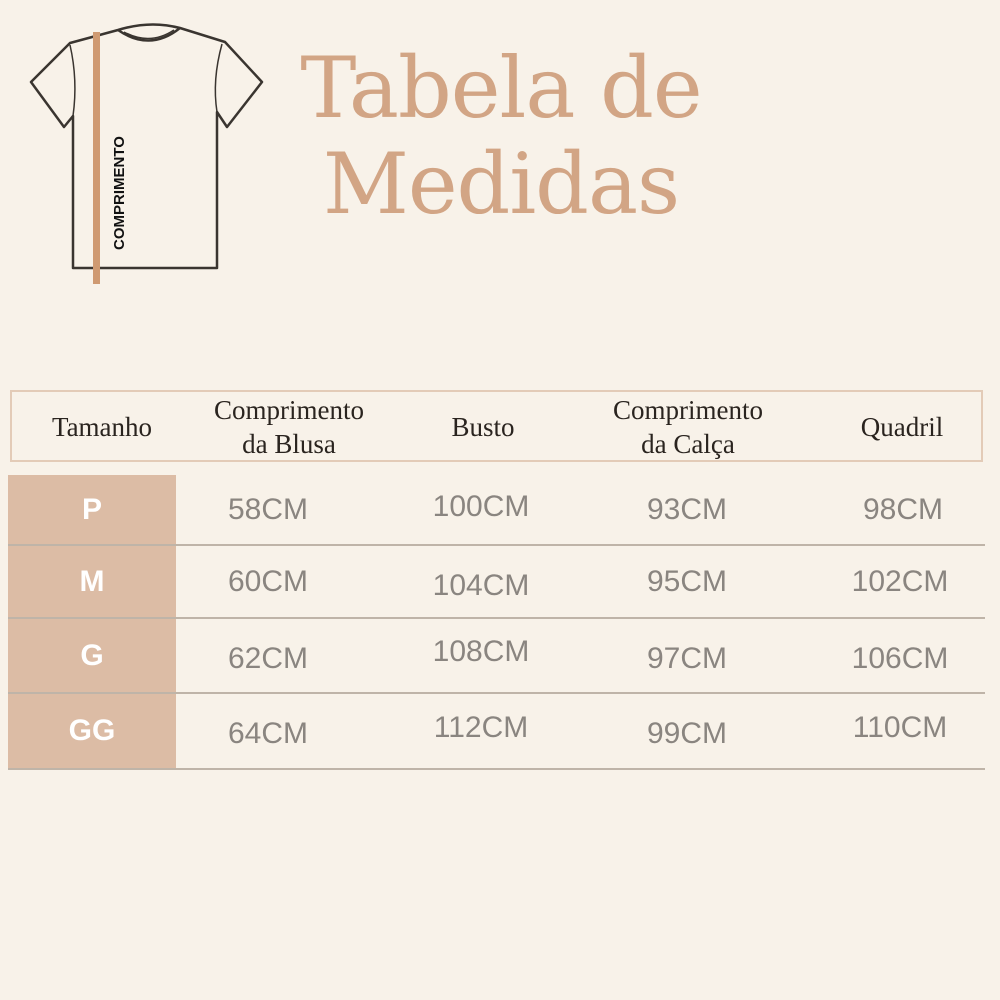 This screenshot has width=1000, height=1000. Describe the element at coordinates (687, 733) in the screenshot. I see `pants-length-cell: 99CM` at that location.